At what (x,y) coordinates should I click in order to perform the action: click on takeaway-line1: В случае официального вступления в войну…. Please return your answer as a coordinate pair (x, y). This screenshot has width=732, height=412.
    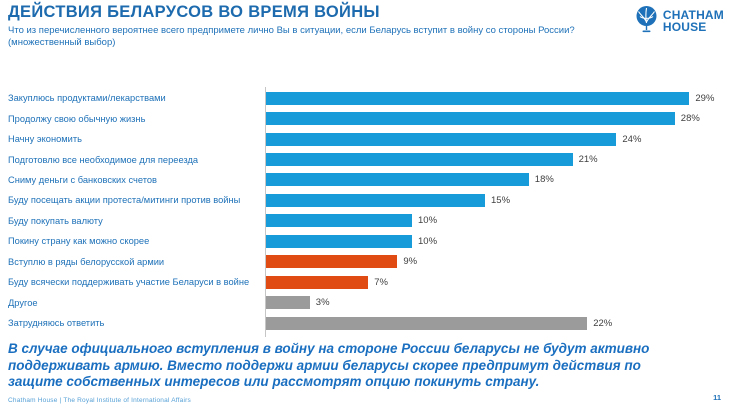
    Looking at the image, I should click on (329, 348).